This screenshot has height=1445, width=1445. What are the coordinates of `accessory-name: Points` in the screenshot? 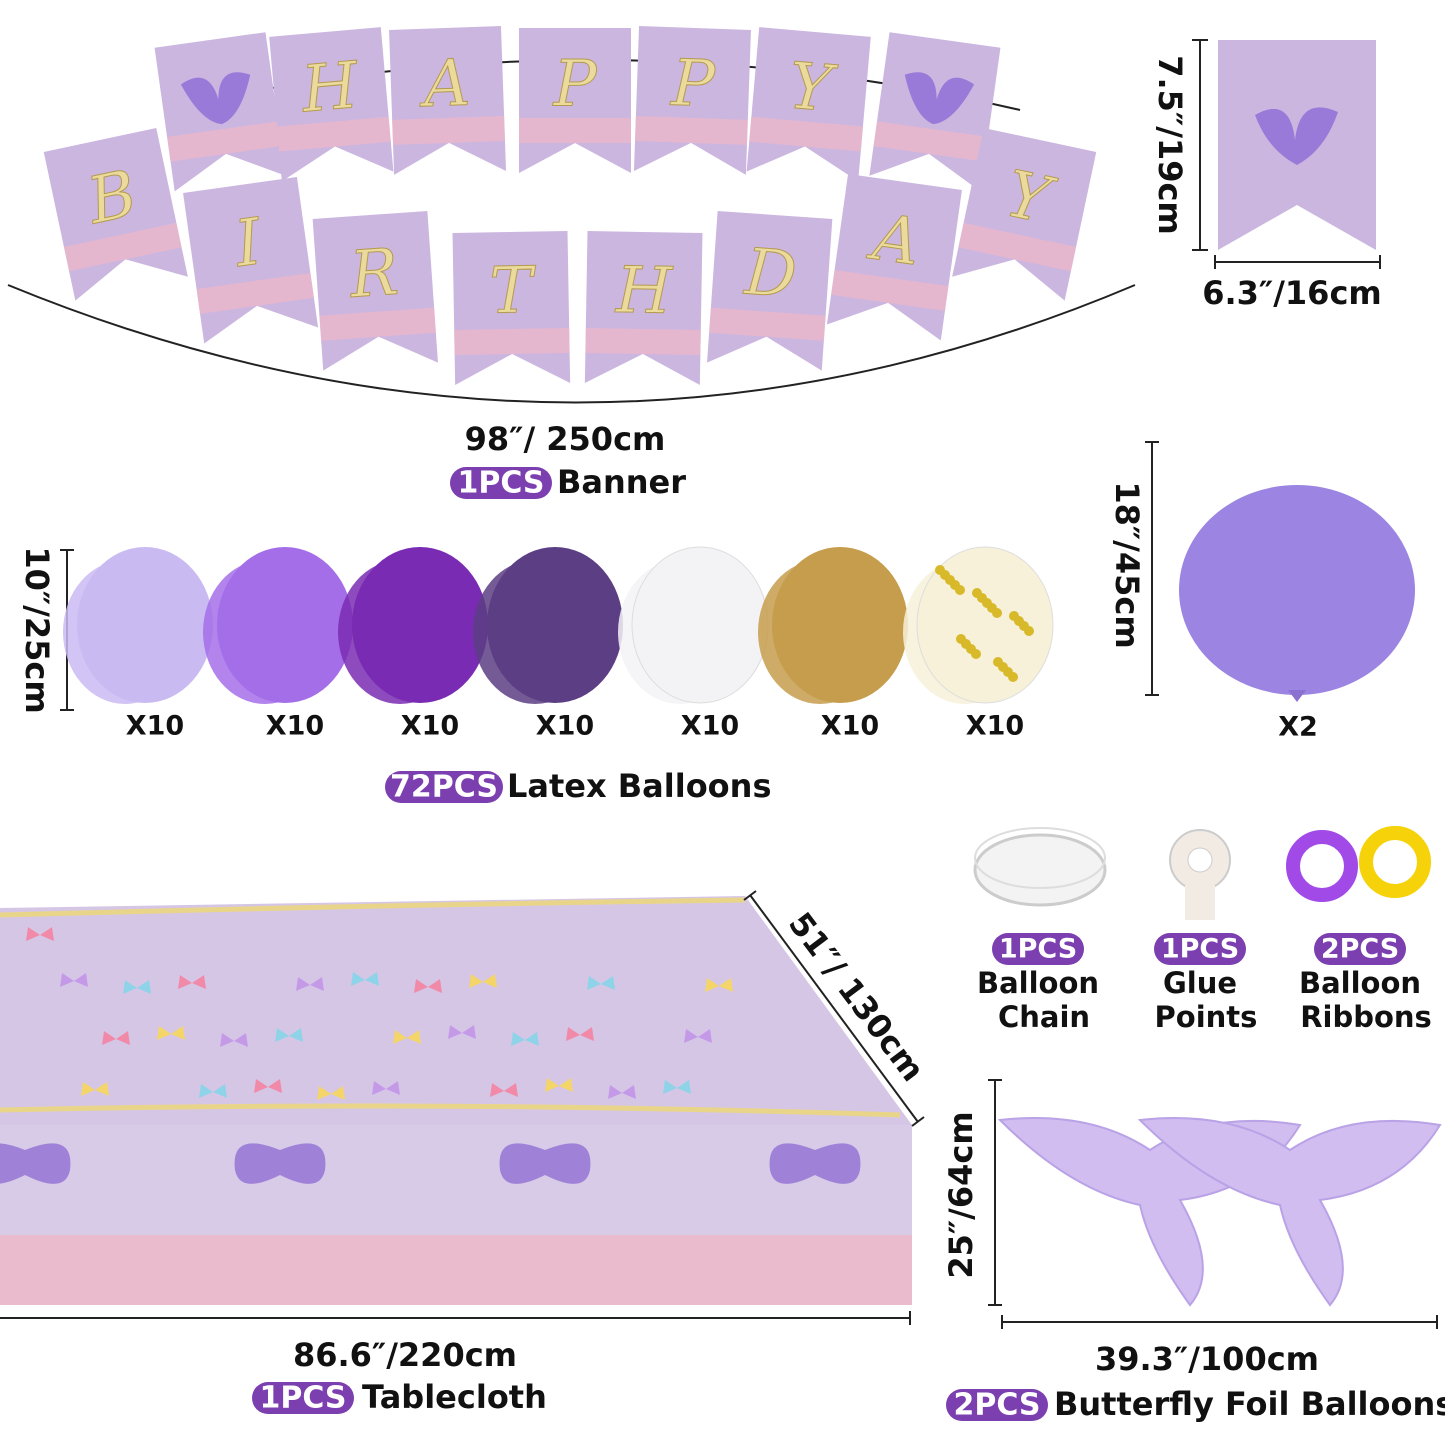 It's located at (1206, 1017).